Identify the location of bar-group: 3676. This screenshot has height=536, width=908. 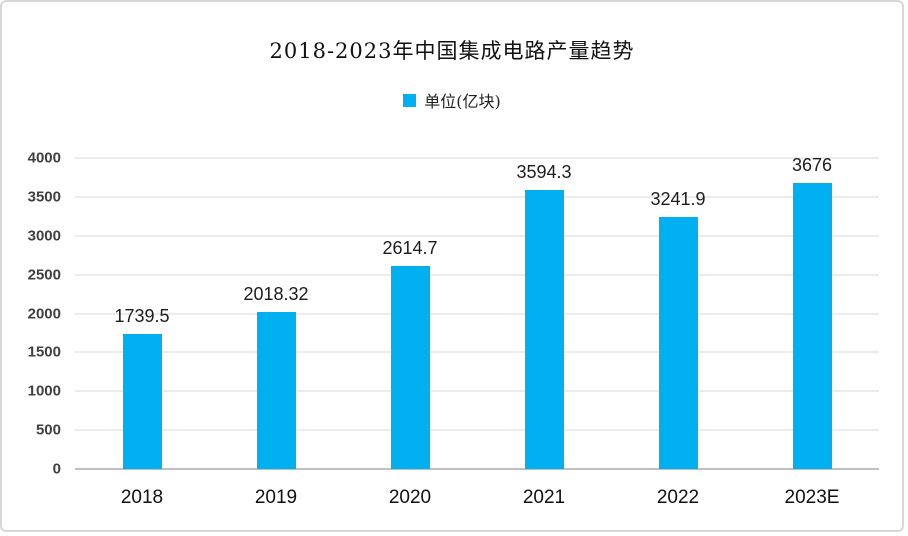
(812, 312).